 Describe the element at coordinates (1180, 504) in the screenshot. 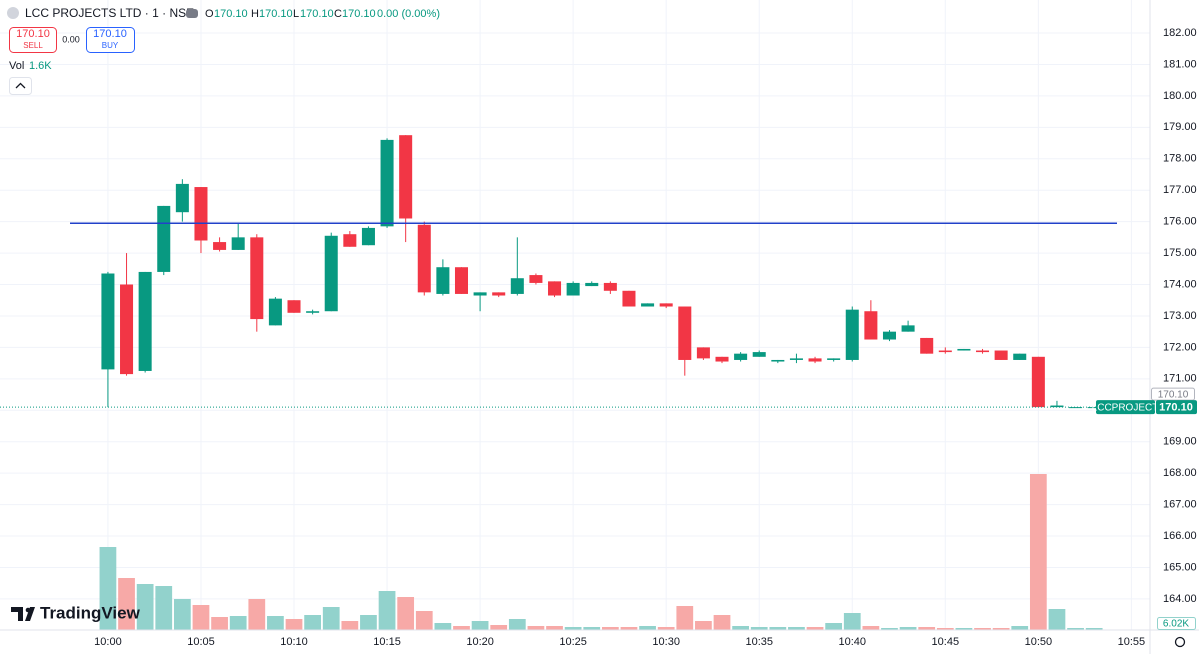

I see `y-tick-label: 167.00` at that location.